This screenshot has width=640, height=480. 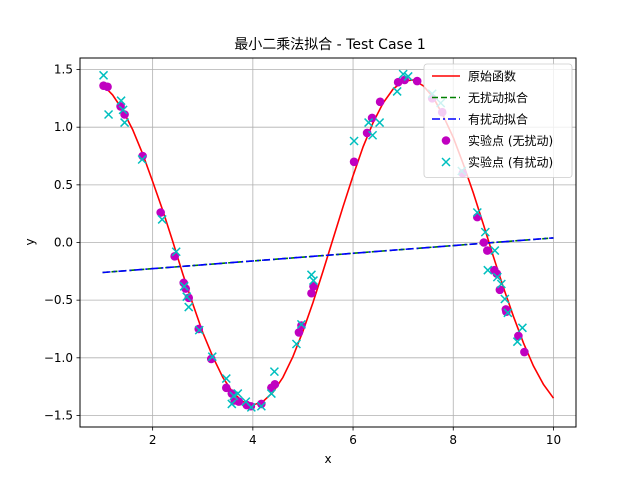 I want to click on legend-entry: 实验点 (无扰动), so click(x=497, y=140).